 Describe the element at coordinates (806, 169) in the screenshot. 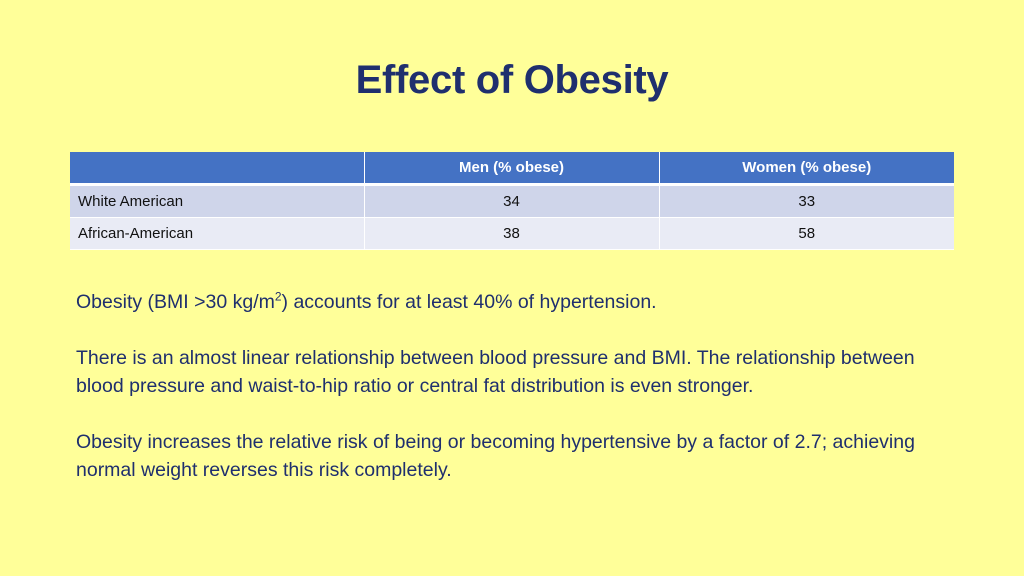

I see `header-women: Women (% obese)` at that location.